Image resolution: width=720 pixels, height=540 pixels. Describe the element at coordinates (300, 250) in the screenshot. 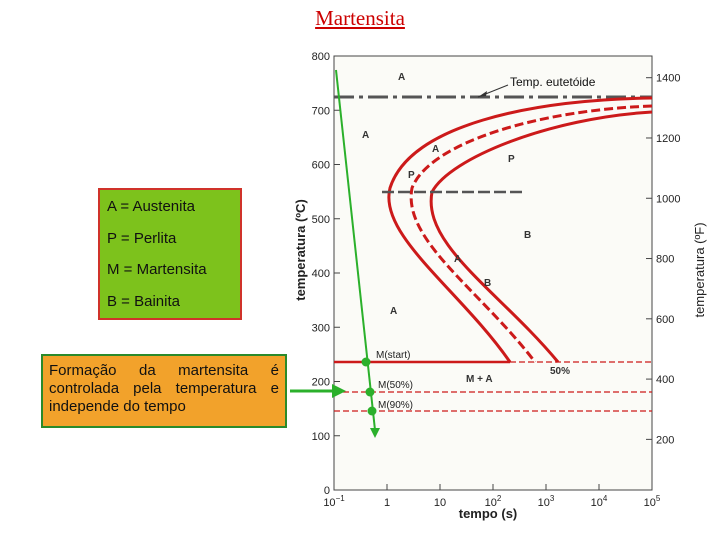

I see `y-axis-title-left: temperatura (ºC)` at that location.